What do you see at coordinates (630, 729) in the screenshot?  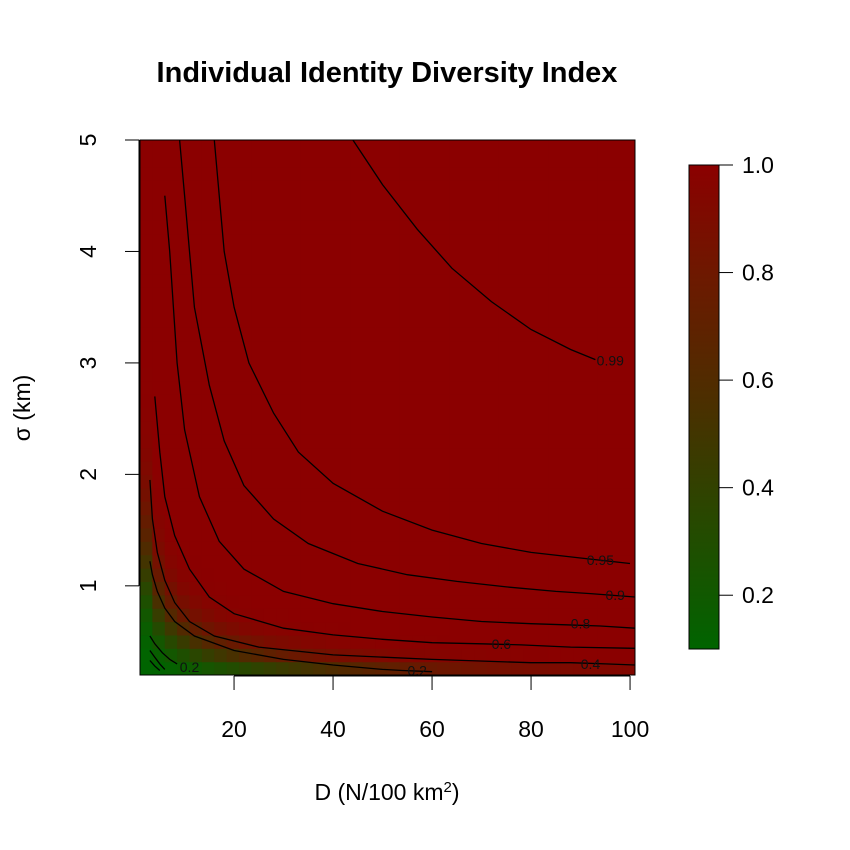 I see `x-tick-label: 100` at bounding box center [630, 729].